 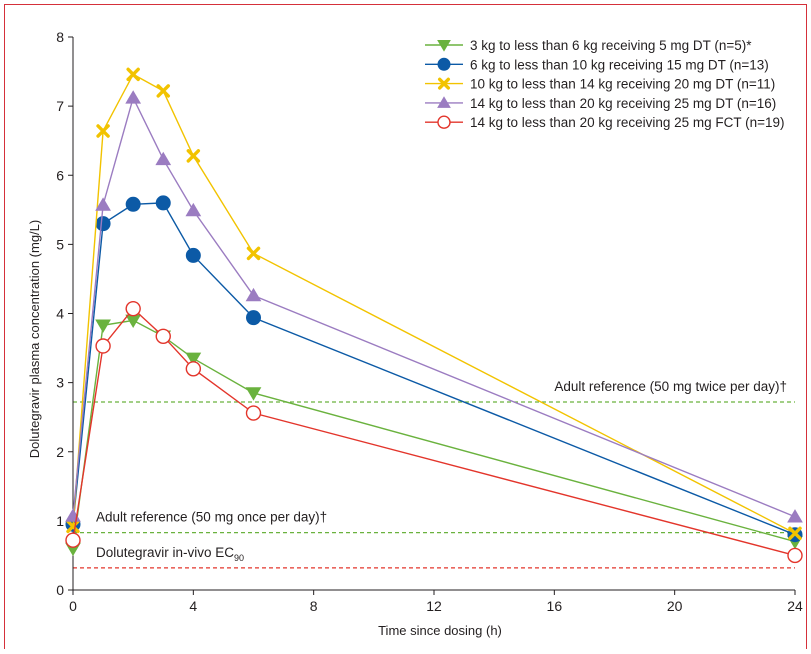 What do you see at coordinates (795, 606) in the screenshot?
I see `x-tick-label: 24` at bounding box center [795, 606].